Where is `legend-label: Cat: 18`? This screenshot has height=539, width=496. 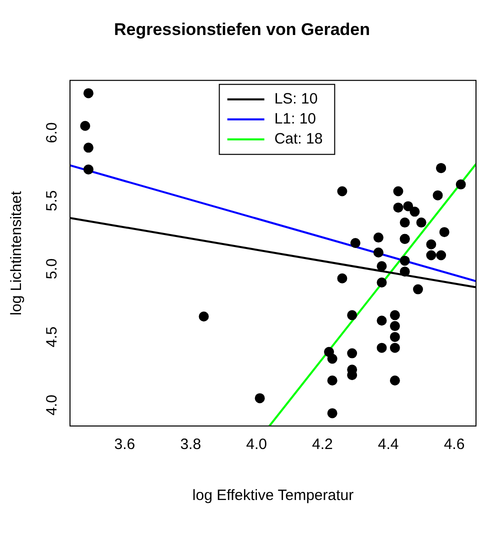 legend-label: Cat: 18 is located at coordinates (298, 139).